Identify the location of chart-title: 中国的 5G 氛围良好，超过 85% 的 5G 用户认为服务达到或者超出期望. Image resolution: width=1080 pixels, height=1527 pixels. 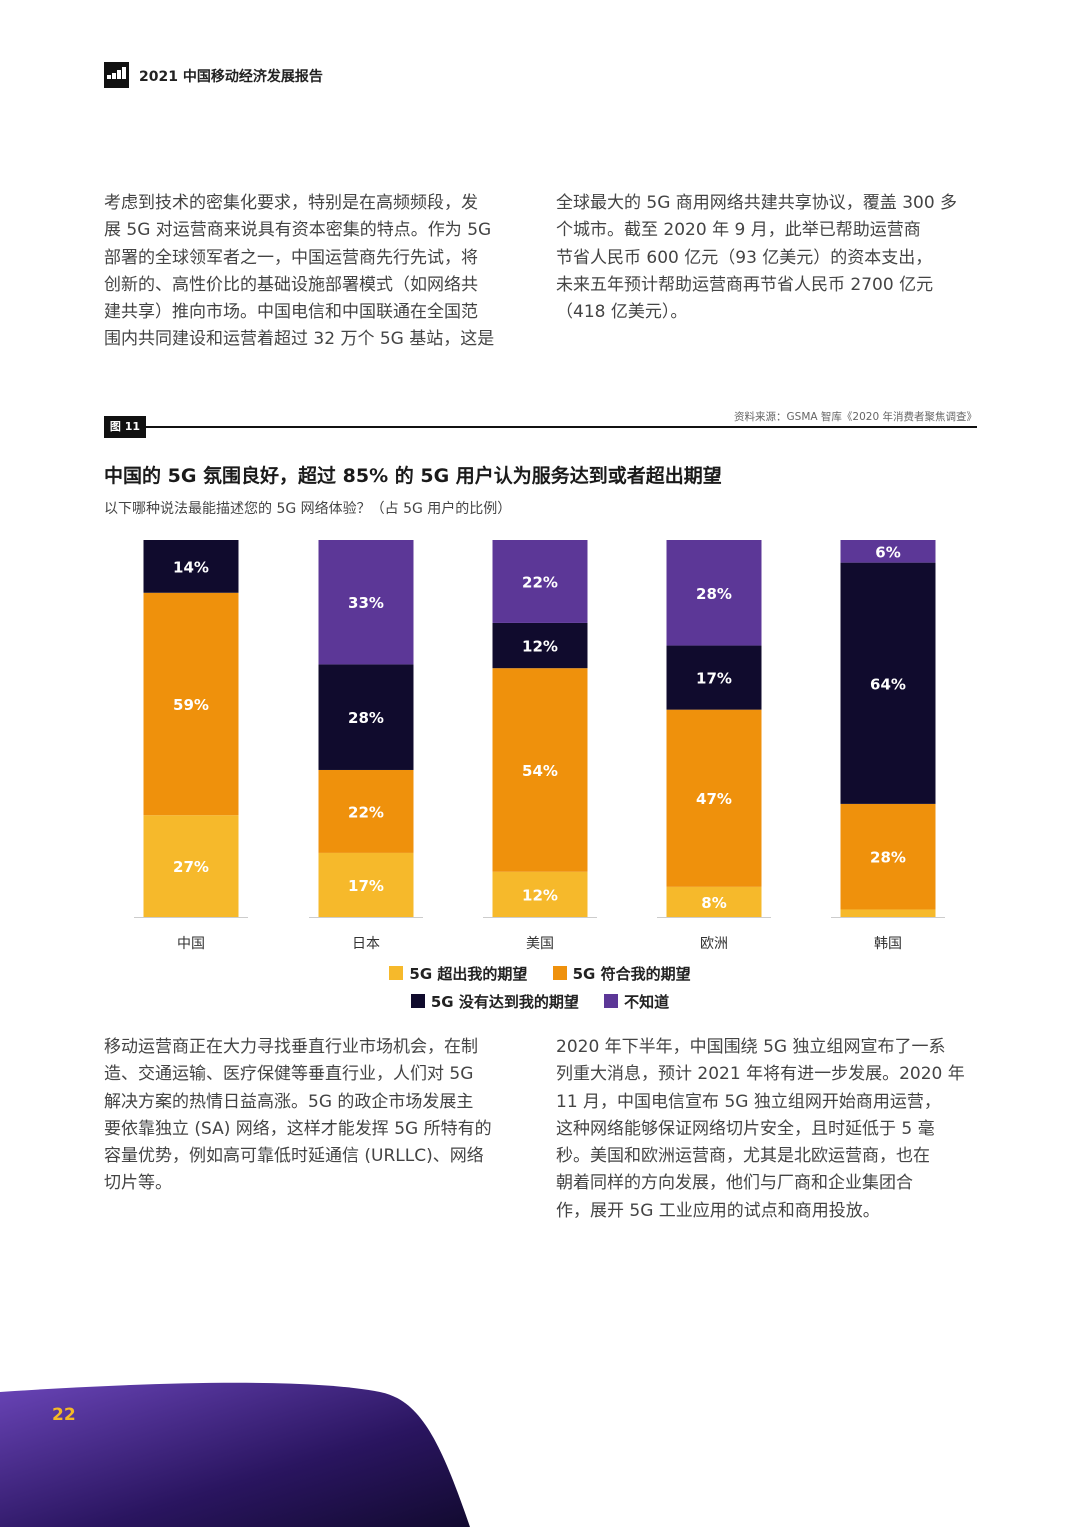
(413, 476).